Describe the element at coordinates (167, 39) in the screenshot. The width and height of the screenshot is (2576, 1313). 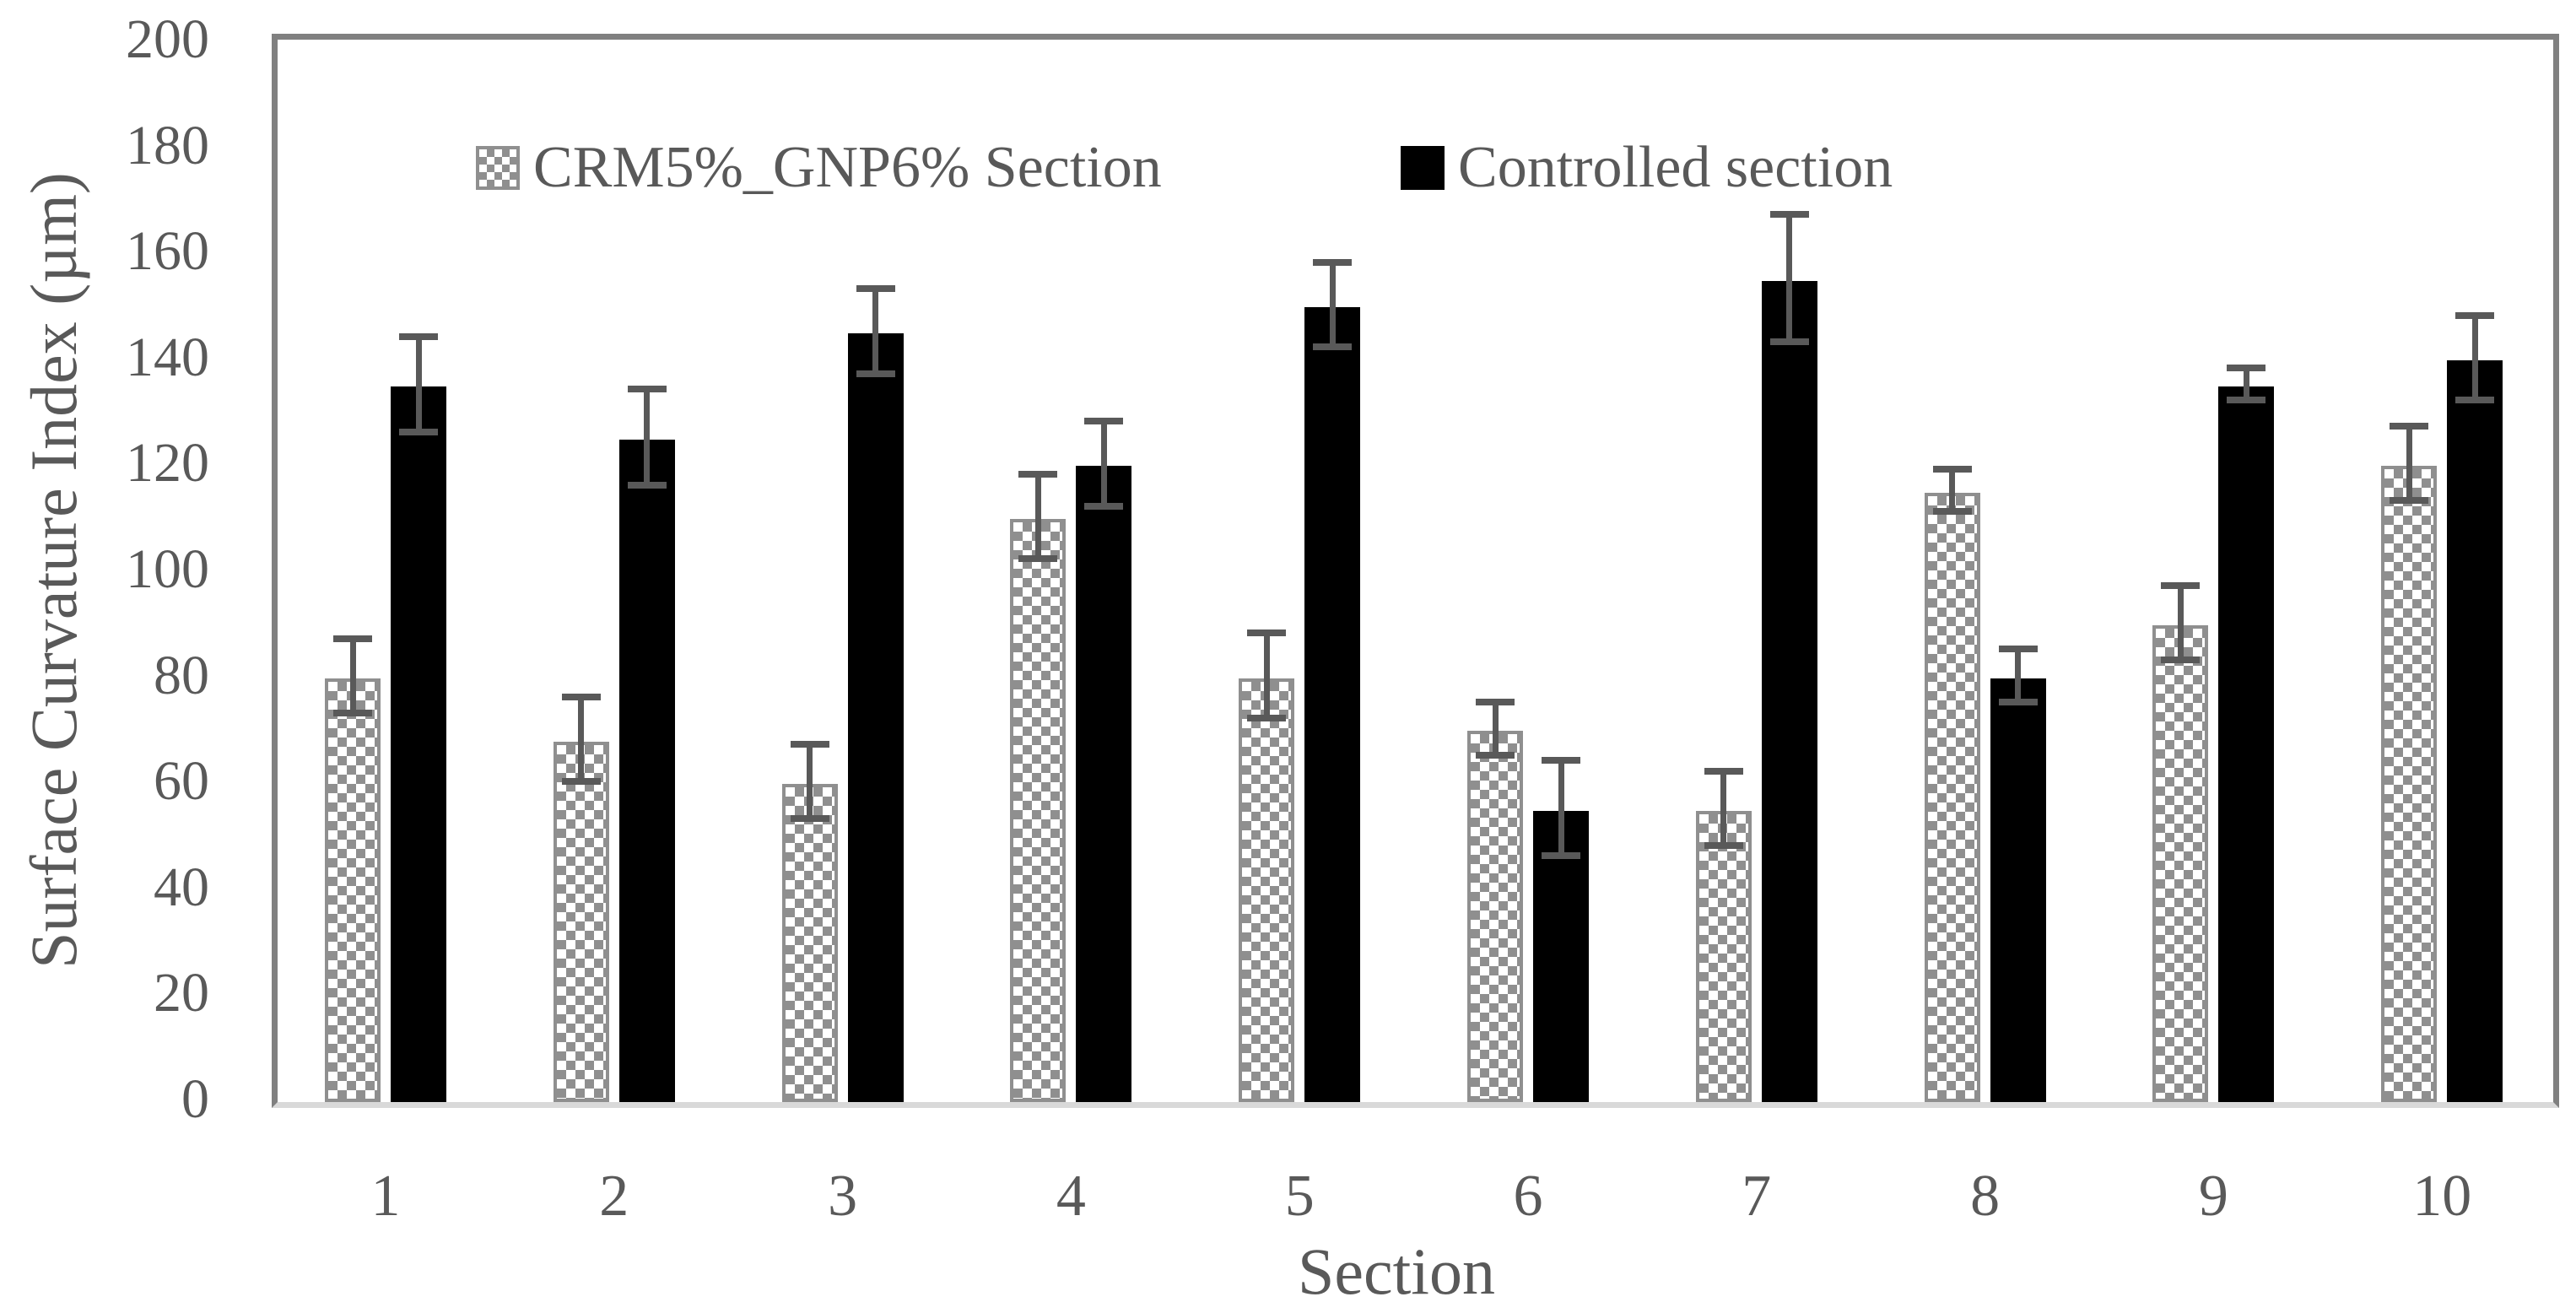
I see `y-tick-label: 200` at that location.